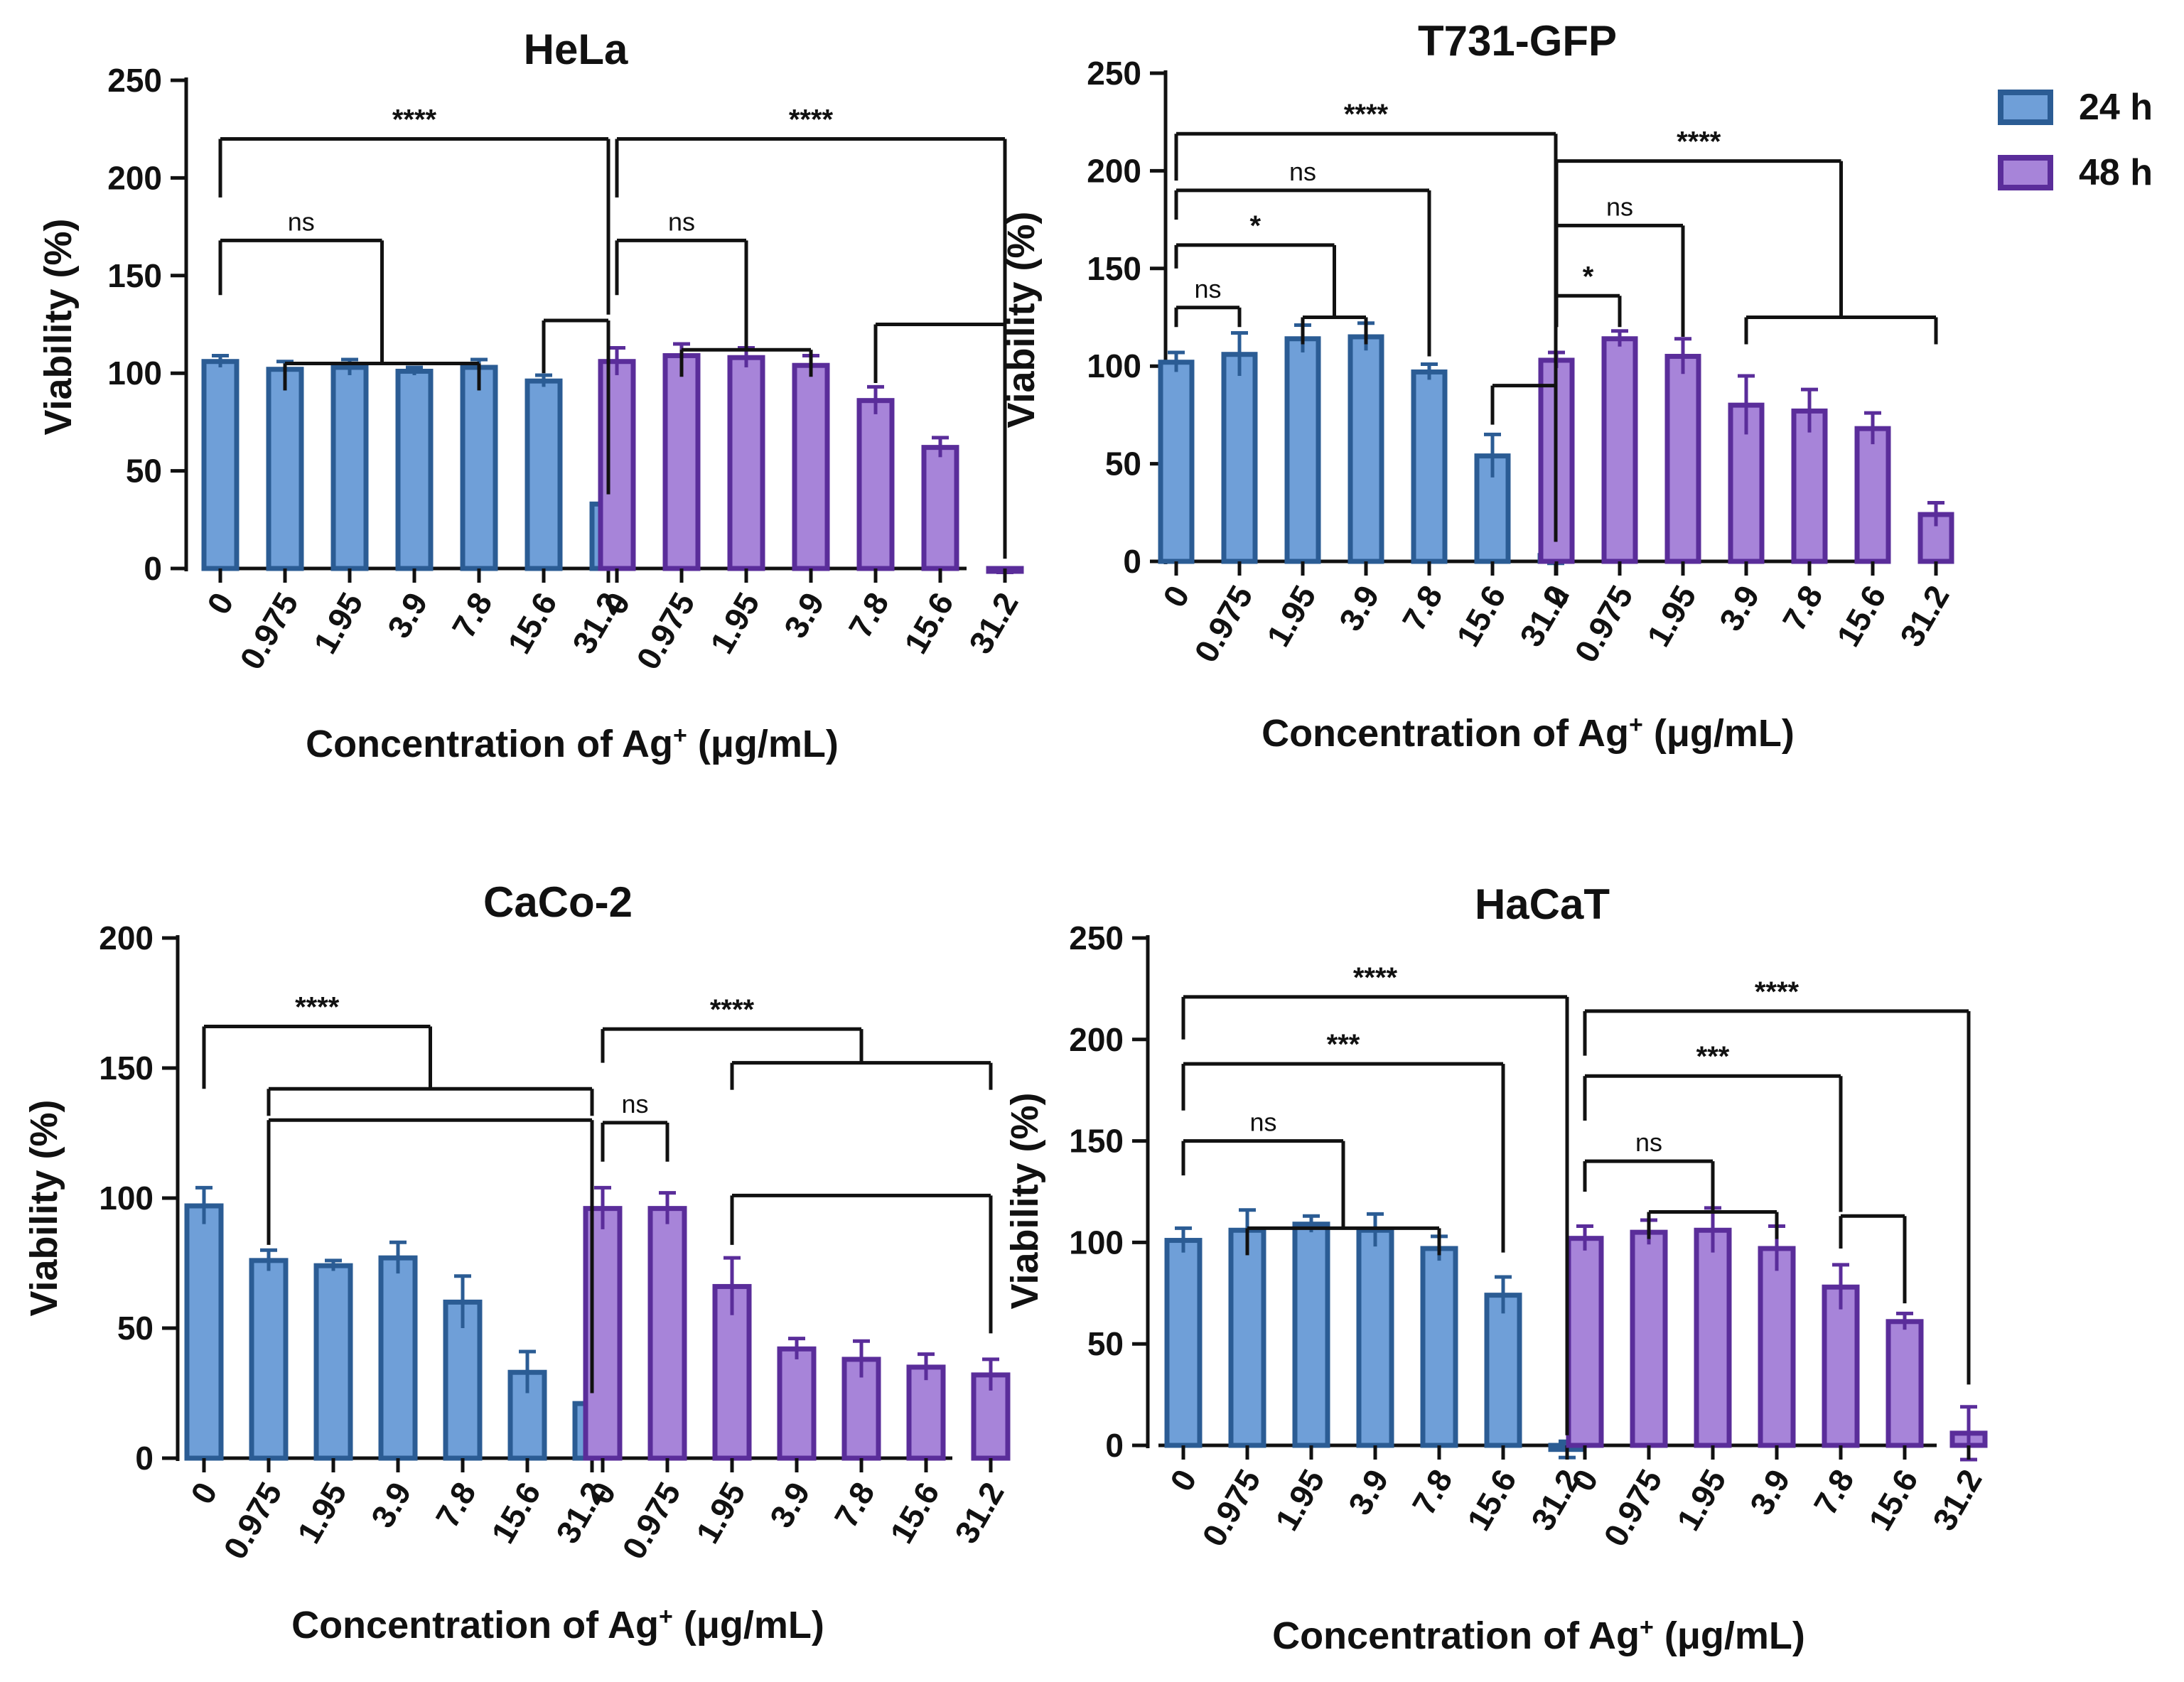  Describe the element at coordinates (1542, 904) in the screenshot. I see `chart-title: HaCaT` at that location.